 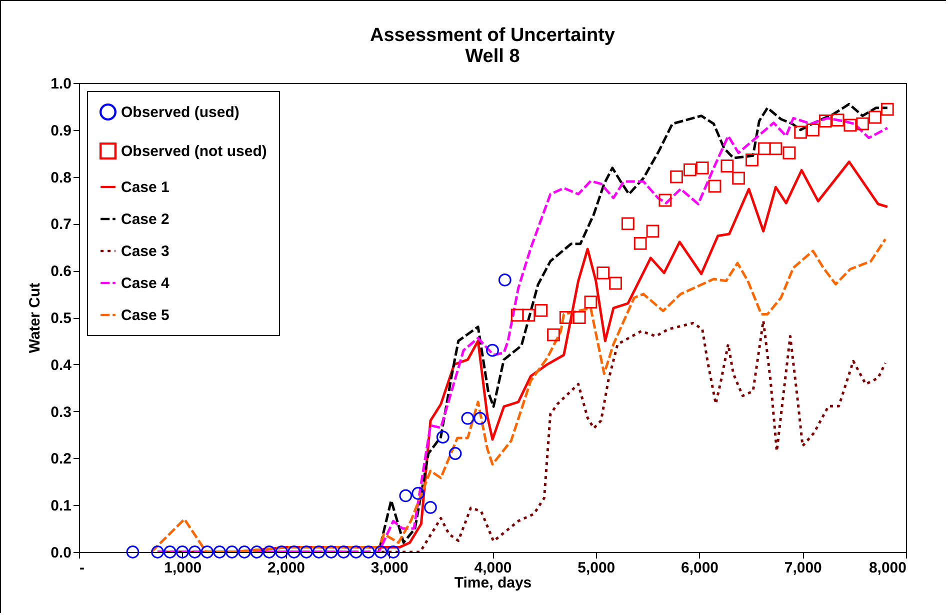 I want to click on legend-label: Case 4, so click(x=145, y=283).